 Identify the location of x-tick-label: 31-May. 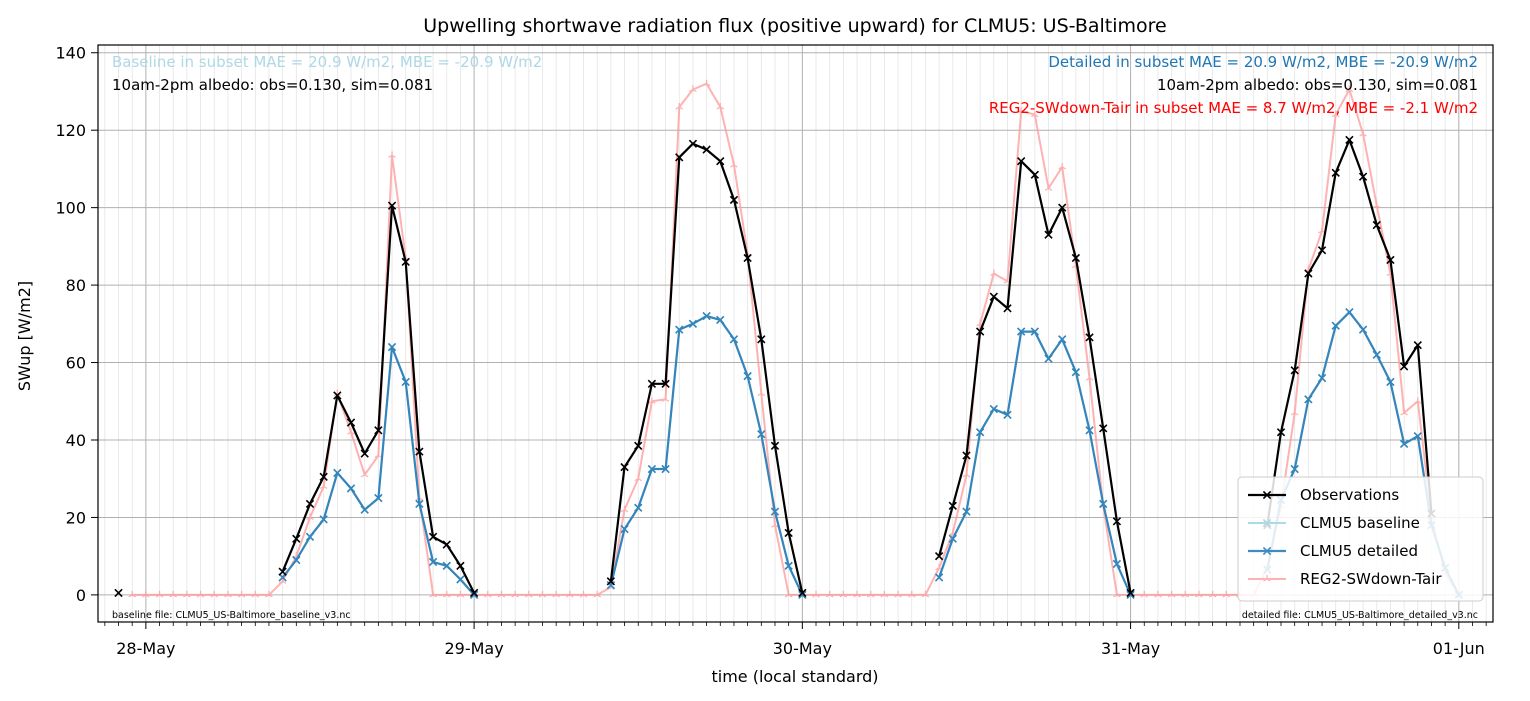
(1130, 648).